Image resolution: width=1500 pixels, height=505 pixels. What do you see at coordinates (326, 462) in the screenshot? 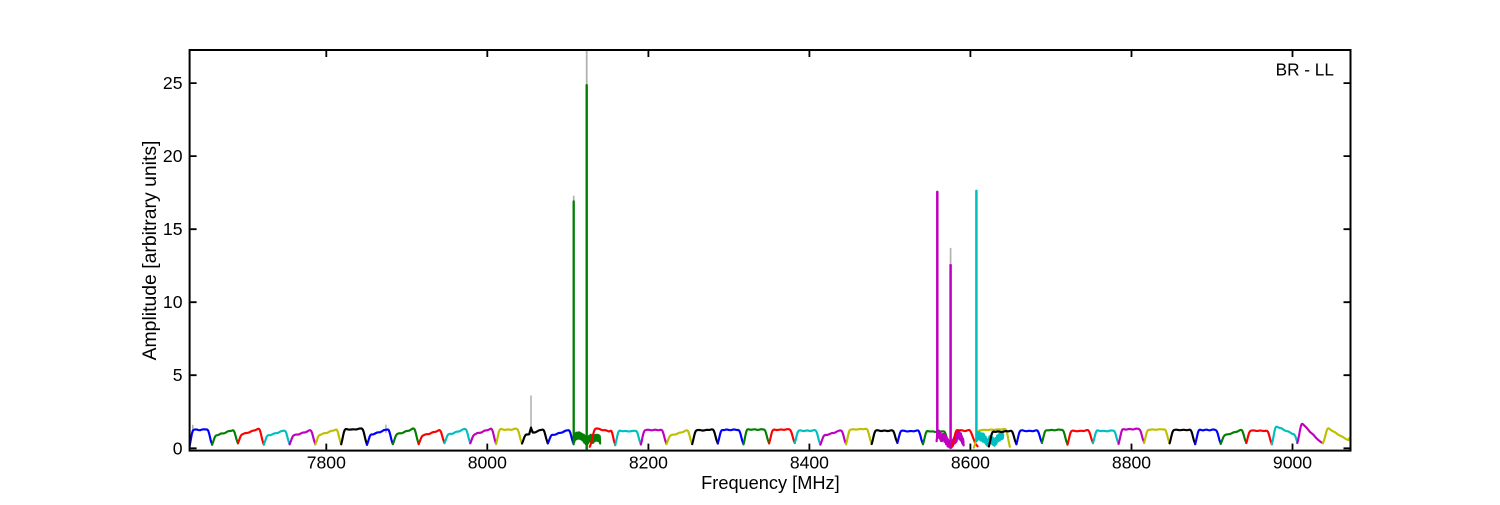
I see `svg-text: 7800` at bounding box center [326, 462].